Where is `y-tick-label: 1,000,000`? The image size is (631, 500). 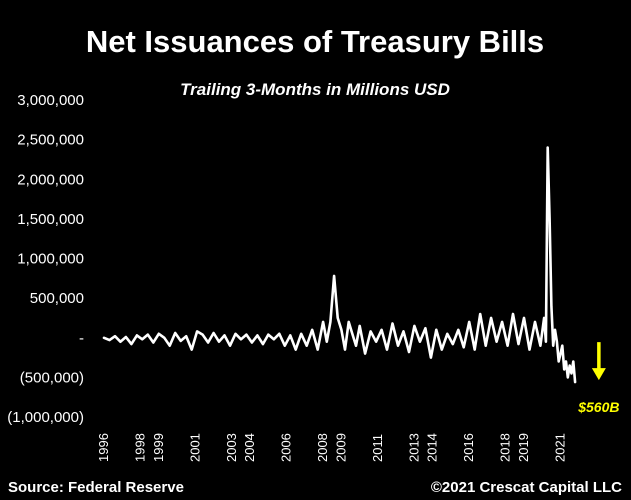 y-tick-label: 1,000,000 is located at coordinates (50, 259).